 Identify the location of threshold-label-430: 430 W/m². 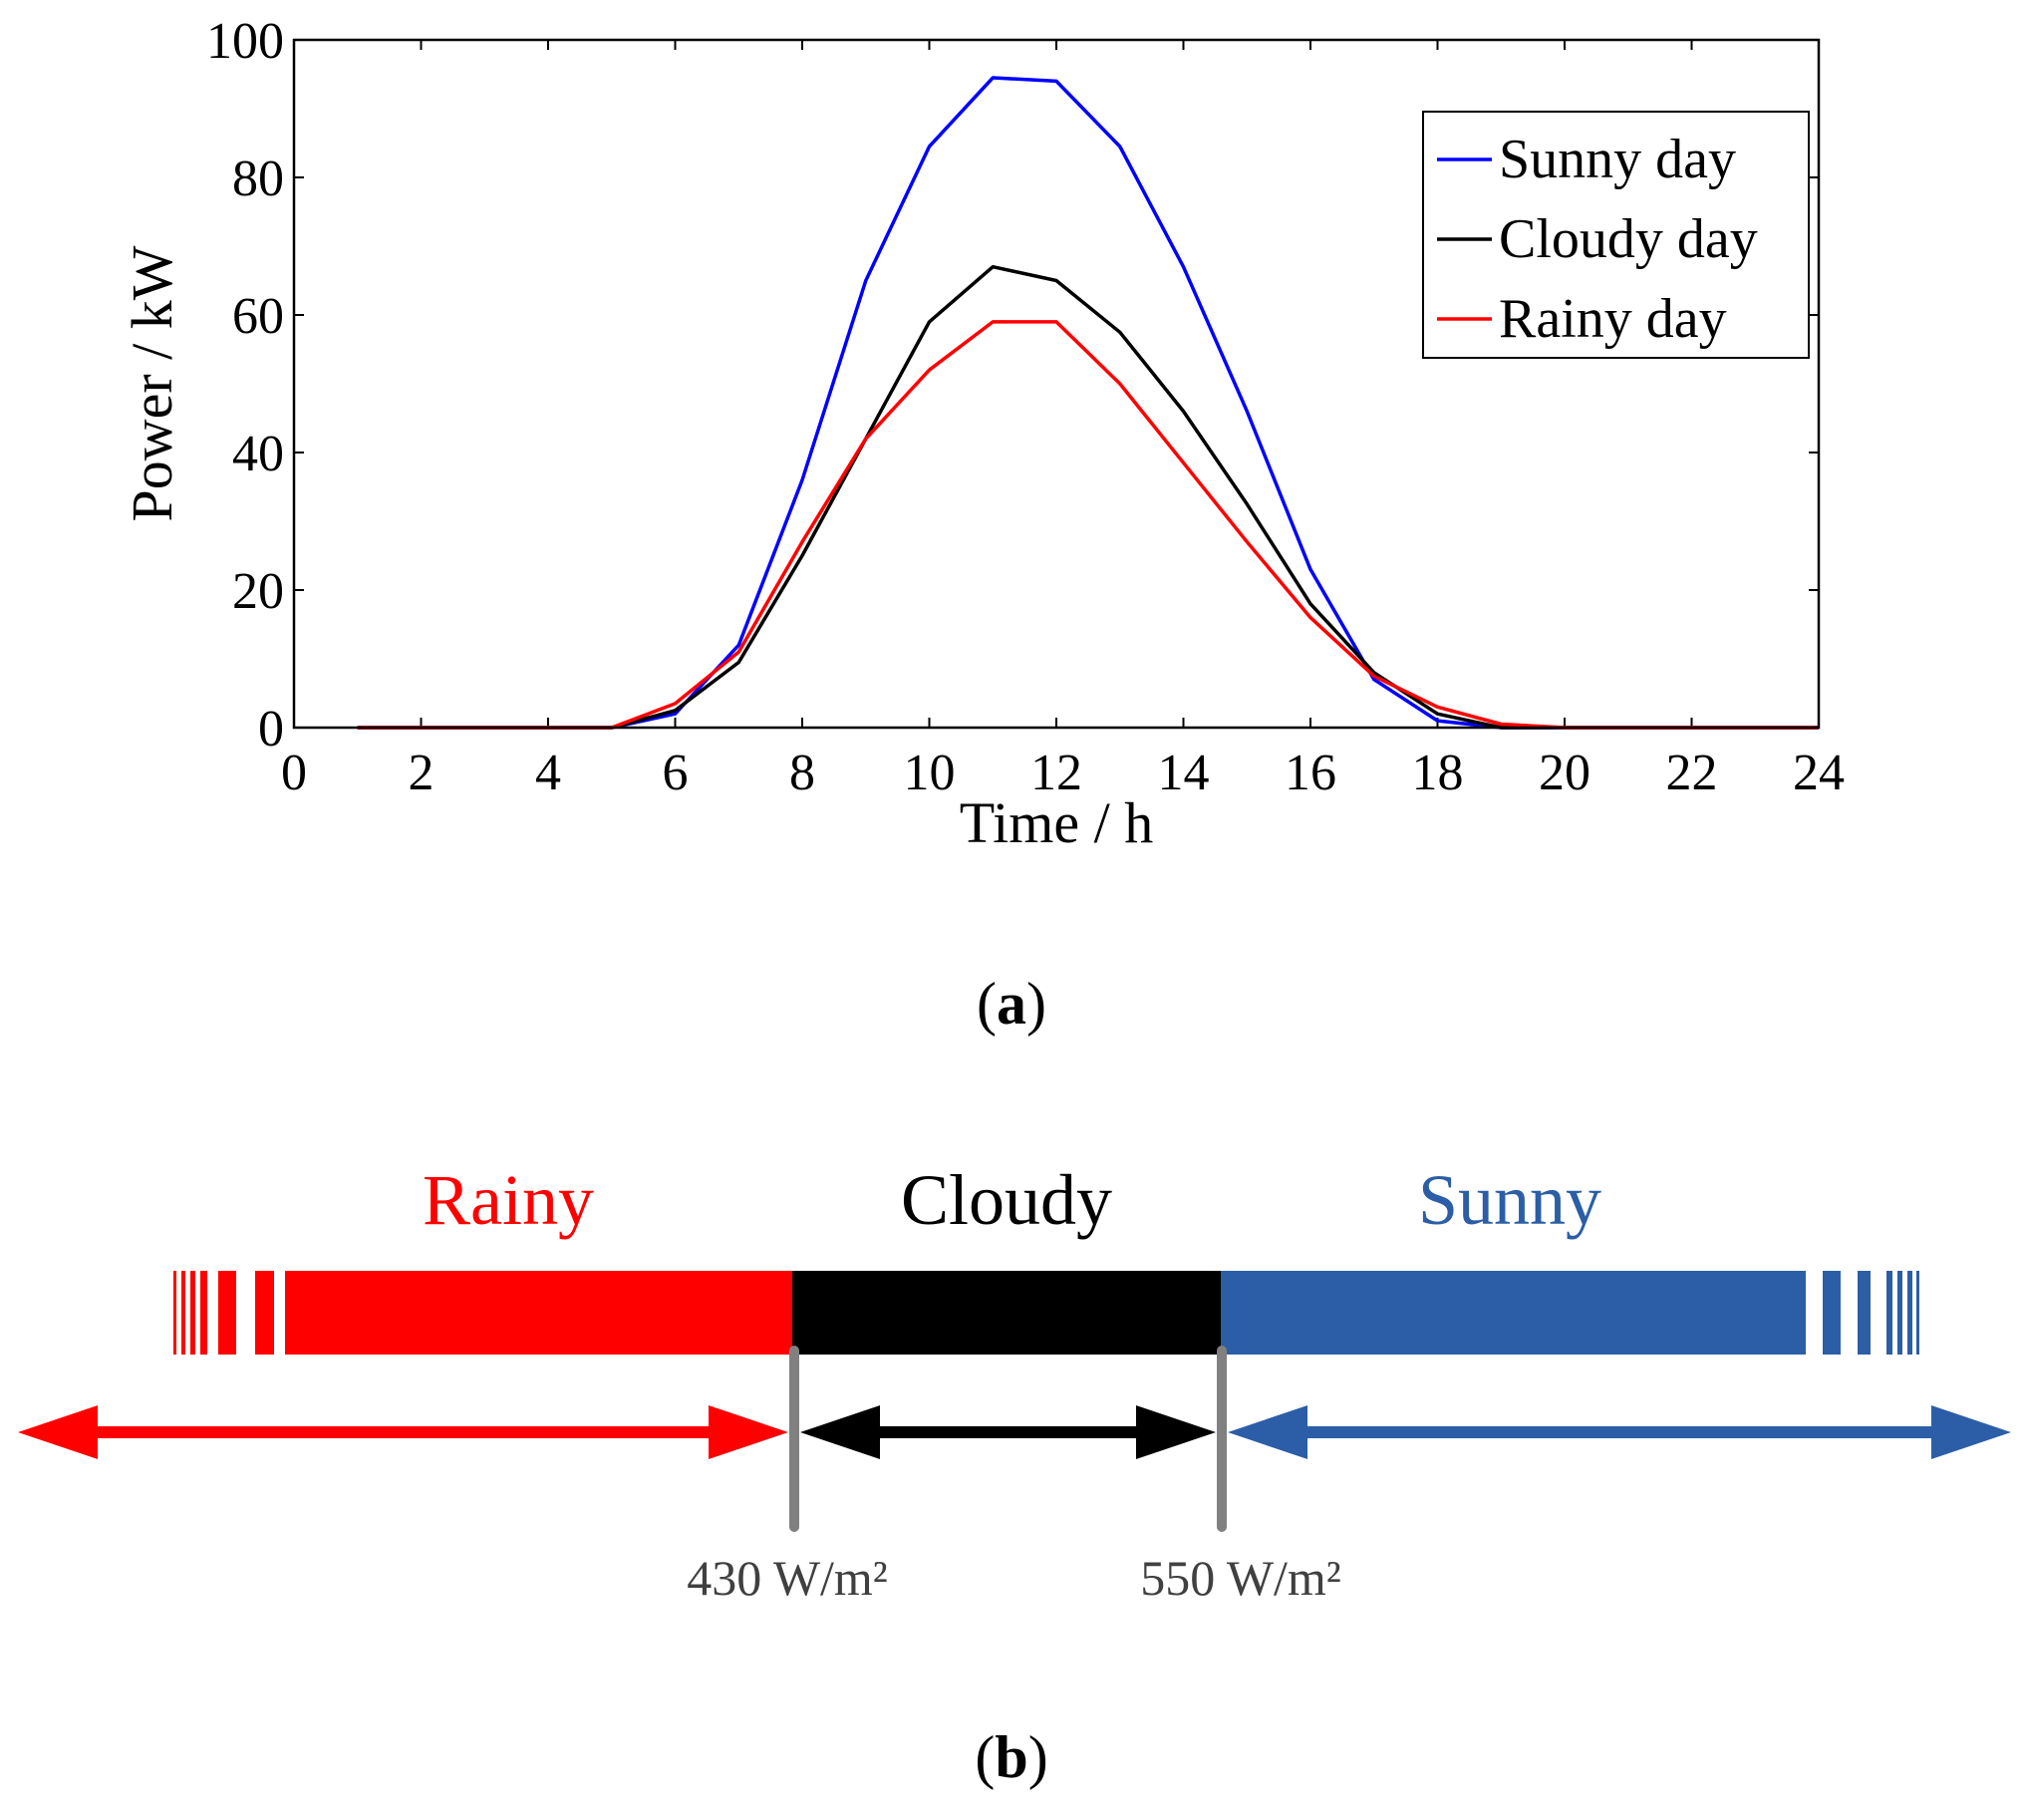
(787, 1578).